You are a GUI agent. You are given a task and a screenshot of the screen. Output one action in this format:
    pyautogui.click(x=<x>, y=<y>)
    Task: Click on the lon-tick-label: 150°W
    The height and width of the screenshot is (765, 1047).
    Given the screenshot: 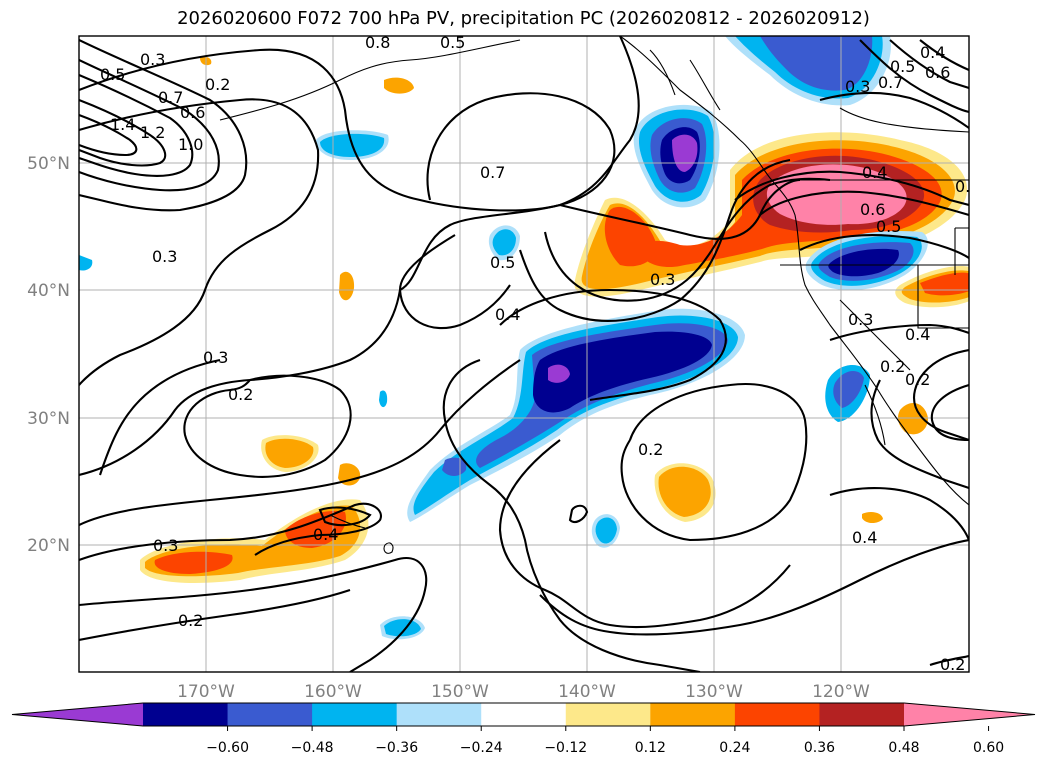 What is the action you would take?
    pyautogui.click(x=460, y=692)
    